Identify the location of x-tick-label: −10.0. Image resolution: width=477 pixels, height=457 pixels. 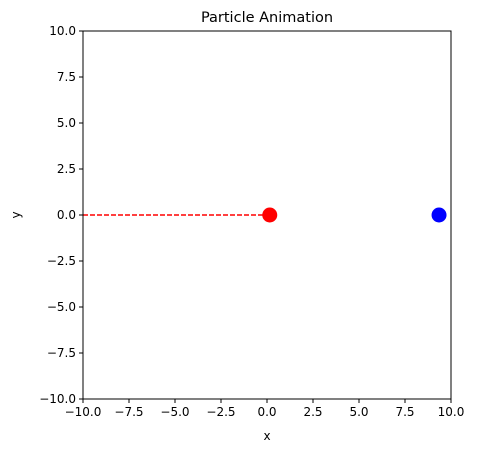
(83, 412).